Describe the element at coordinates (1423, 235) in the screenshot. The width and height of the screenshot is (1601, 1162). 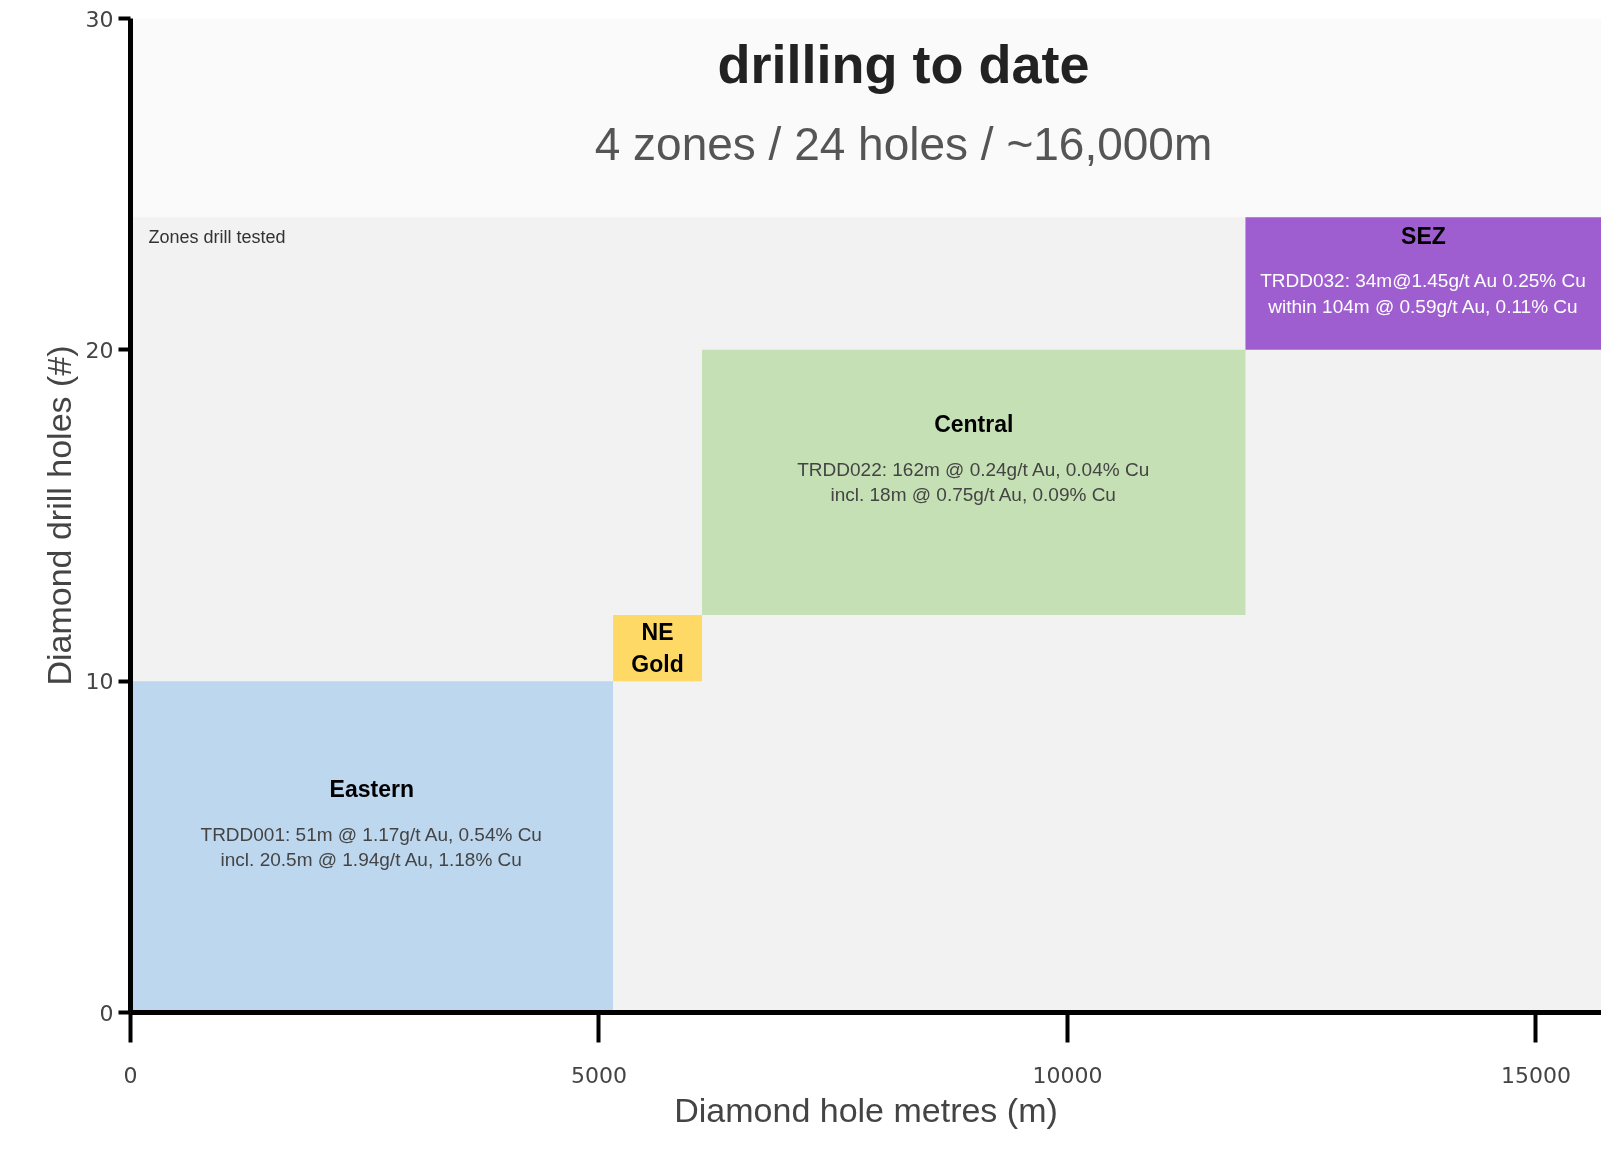
I see `category-label: SEZ` at that location.